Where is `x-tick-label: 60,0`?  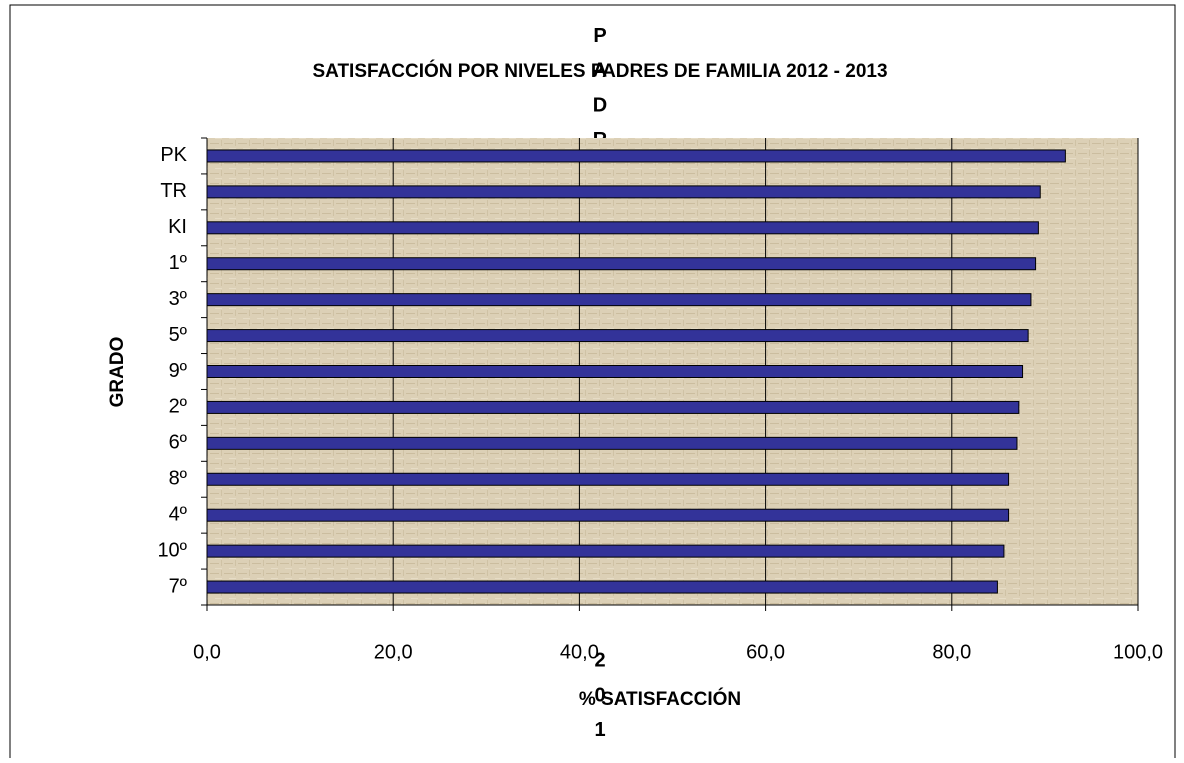 x-tick-label: 60,0 is located at coordinates (765, 652).